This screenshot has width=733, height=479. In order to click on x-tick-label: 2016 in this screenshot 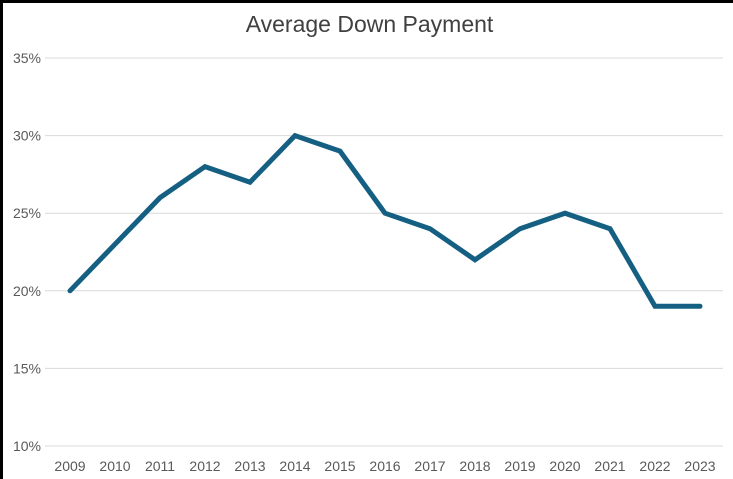, I will do `click(384, 466)`.